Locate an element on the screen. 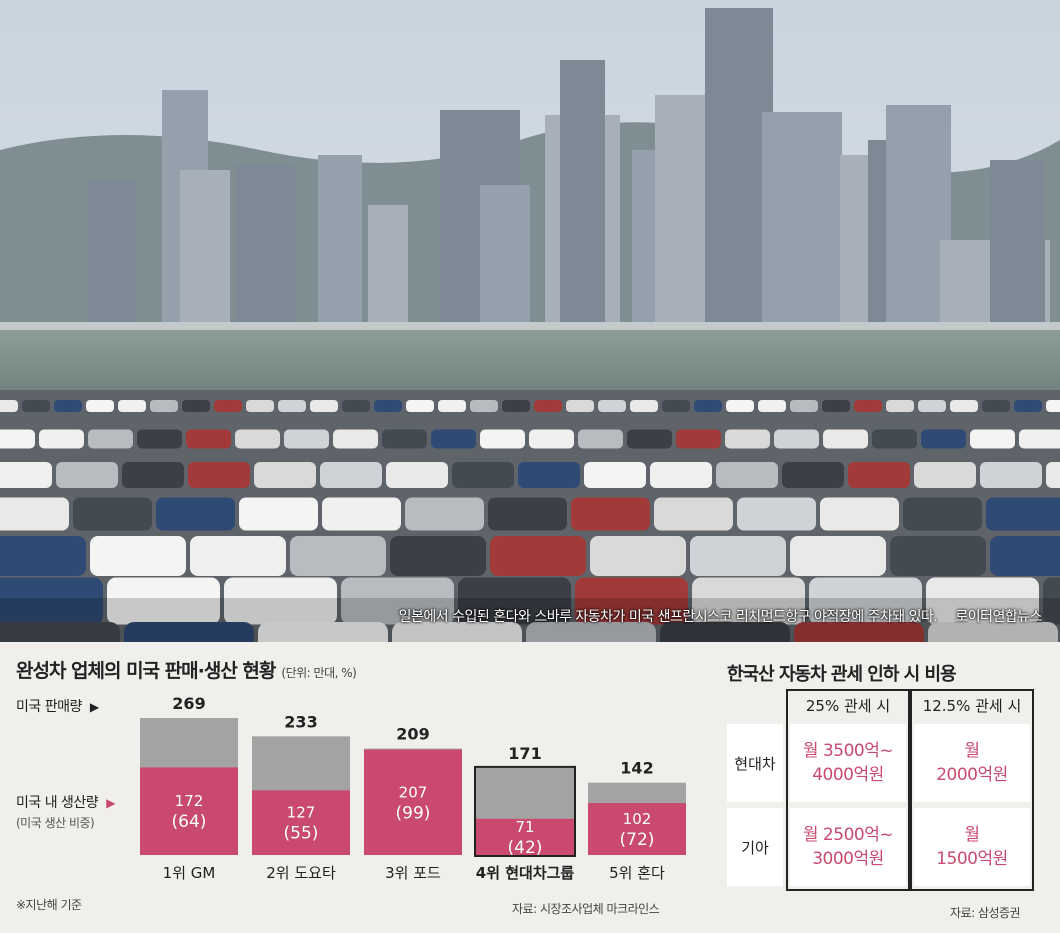  production-value-label: 127 is located at coordinates (301, 813).